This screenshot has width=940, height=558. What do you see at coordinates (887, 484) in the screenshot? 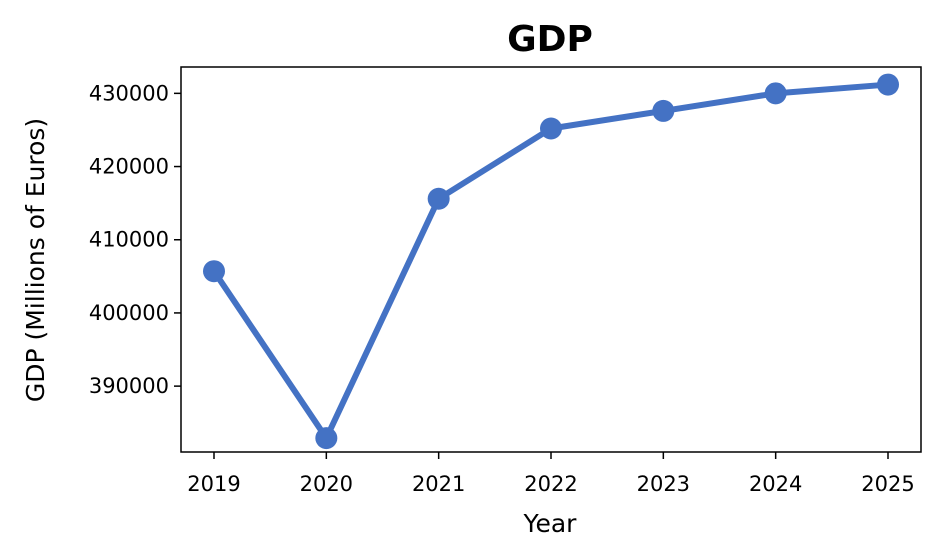
I see `x-tick-label: 2025` at bounding box center [887, 484].